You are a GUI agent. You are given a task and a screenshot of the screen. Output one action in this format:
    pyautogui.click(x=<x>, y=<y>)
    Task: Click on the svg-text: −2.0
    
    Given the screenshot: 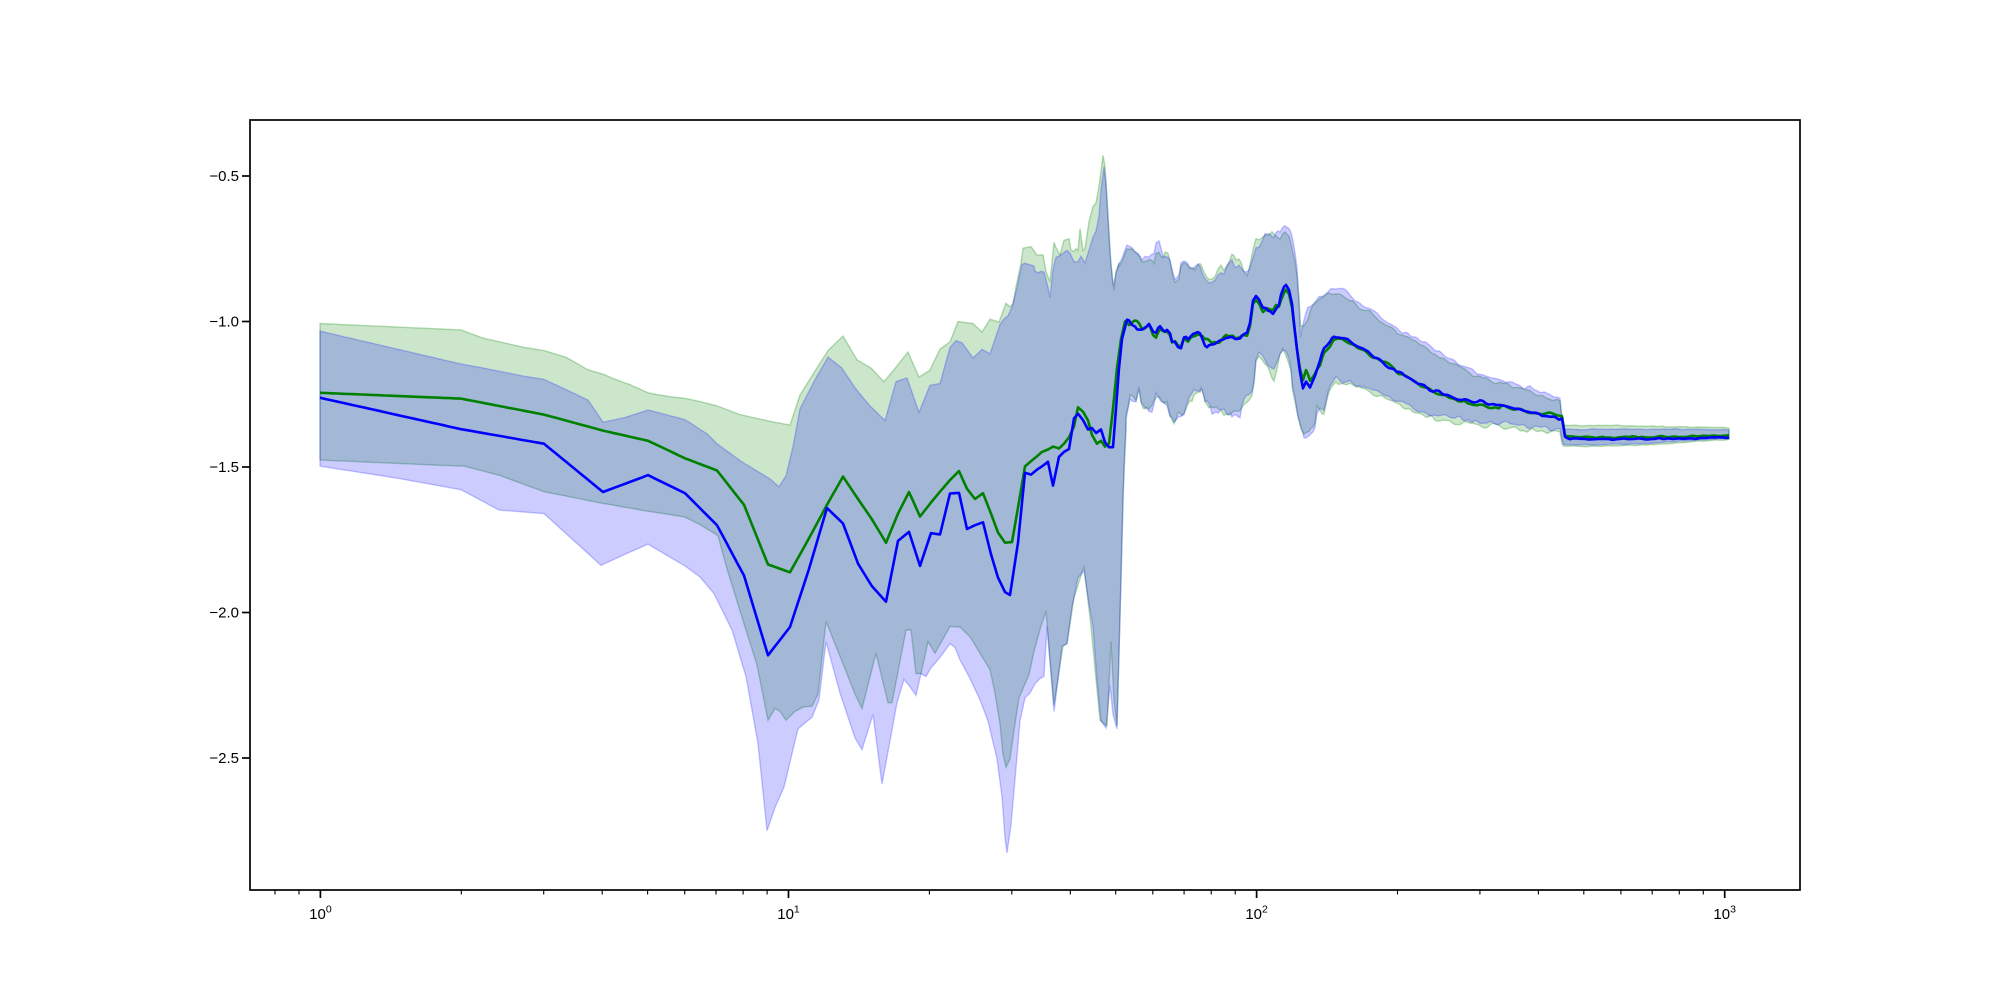 What is the action you would take?
    pyautogui.click(x=224, y=613)
    